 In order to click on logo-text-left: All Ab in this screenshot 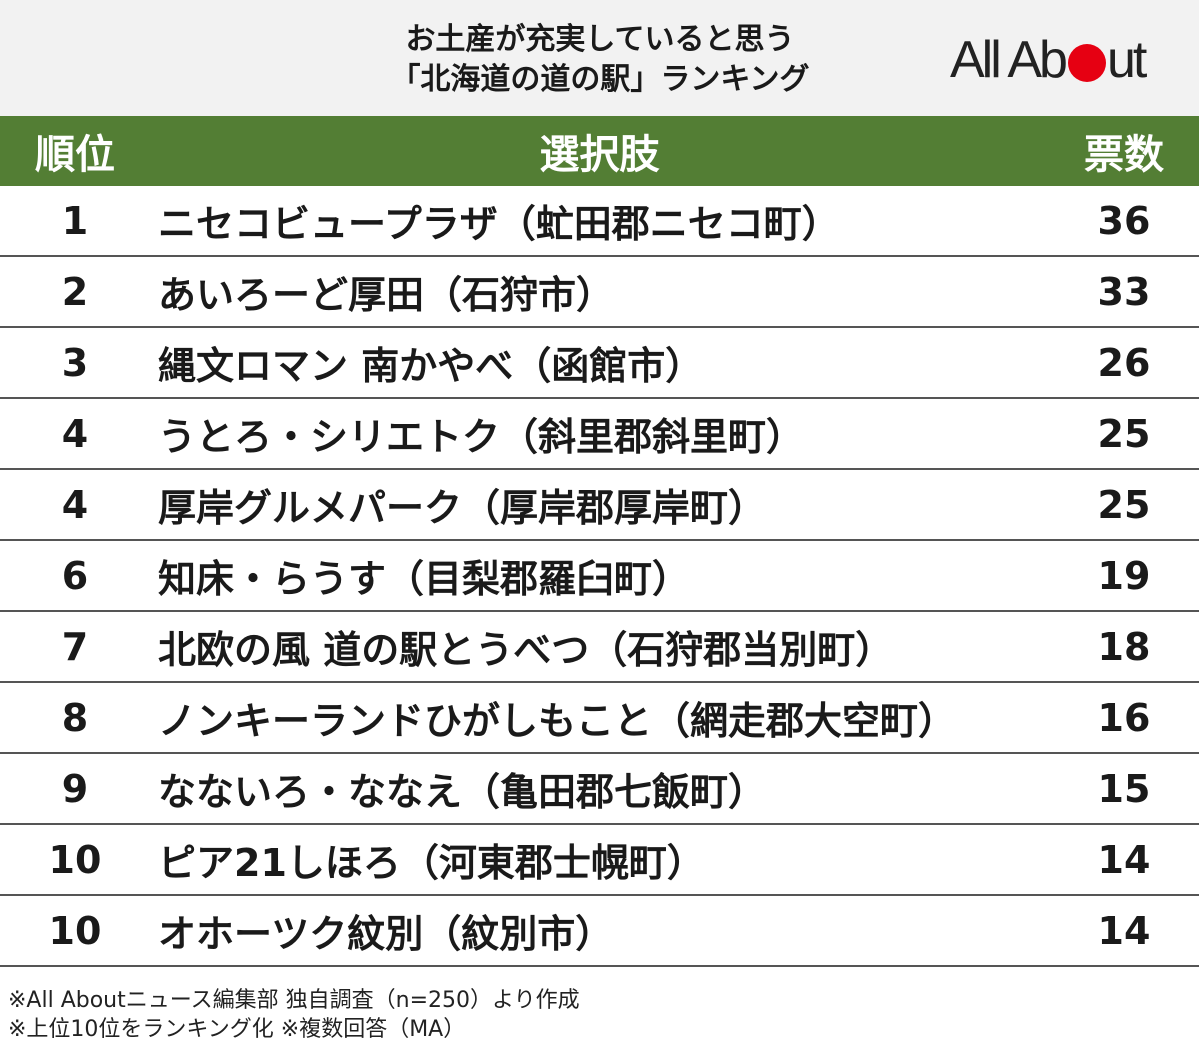, I will do `click(1009, 60)`.